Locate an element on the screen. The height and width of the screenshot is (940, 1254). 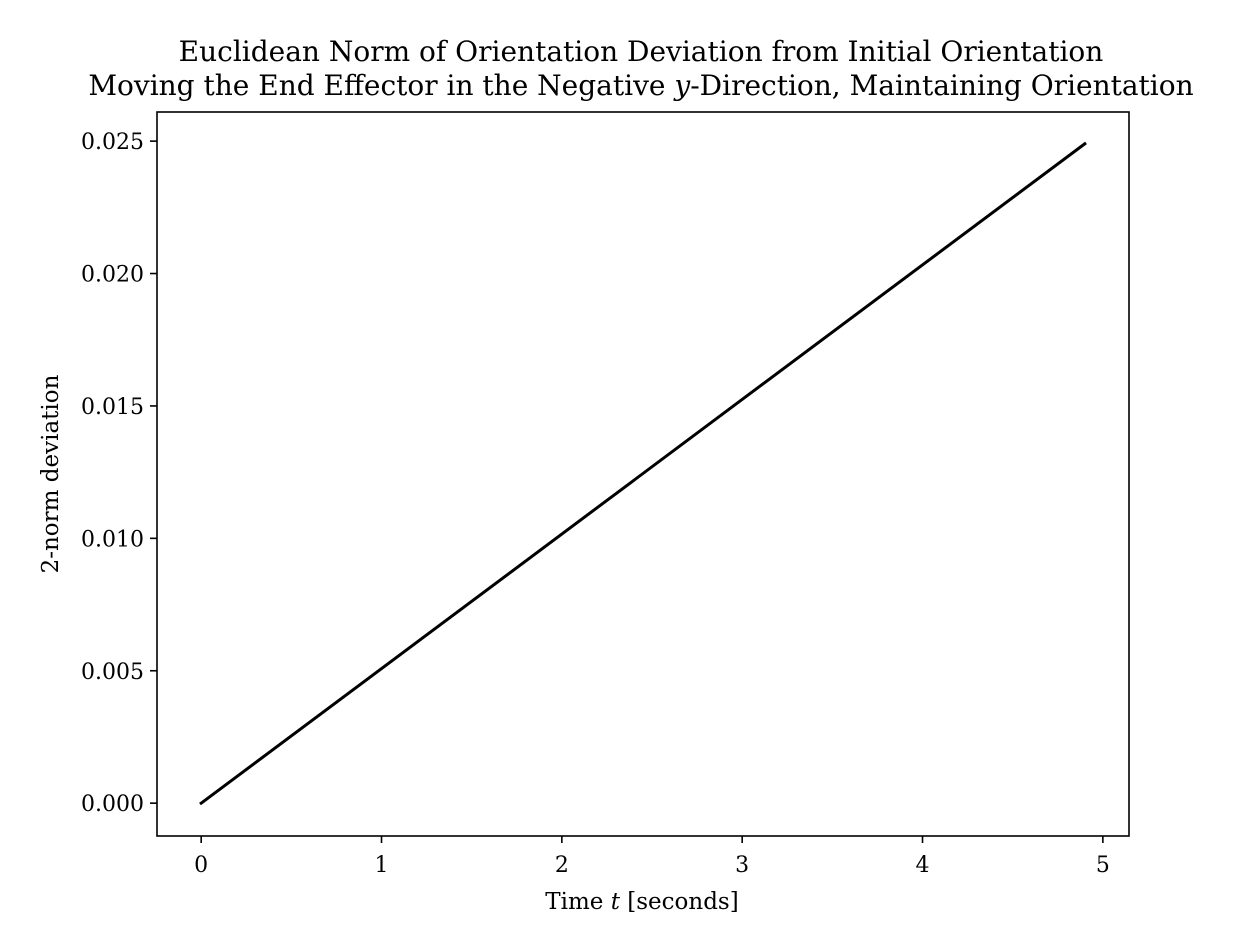
y-axis-label: 2-norm deviation is located at coordinates (51, 473).